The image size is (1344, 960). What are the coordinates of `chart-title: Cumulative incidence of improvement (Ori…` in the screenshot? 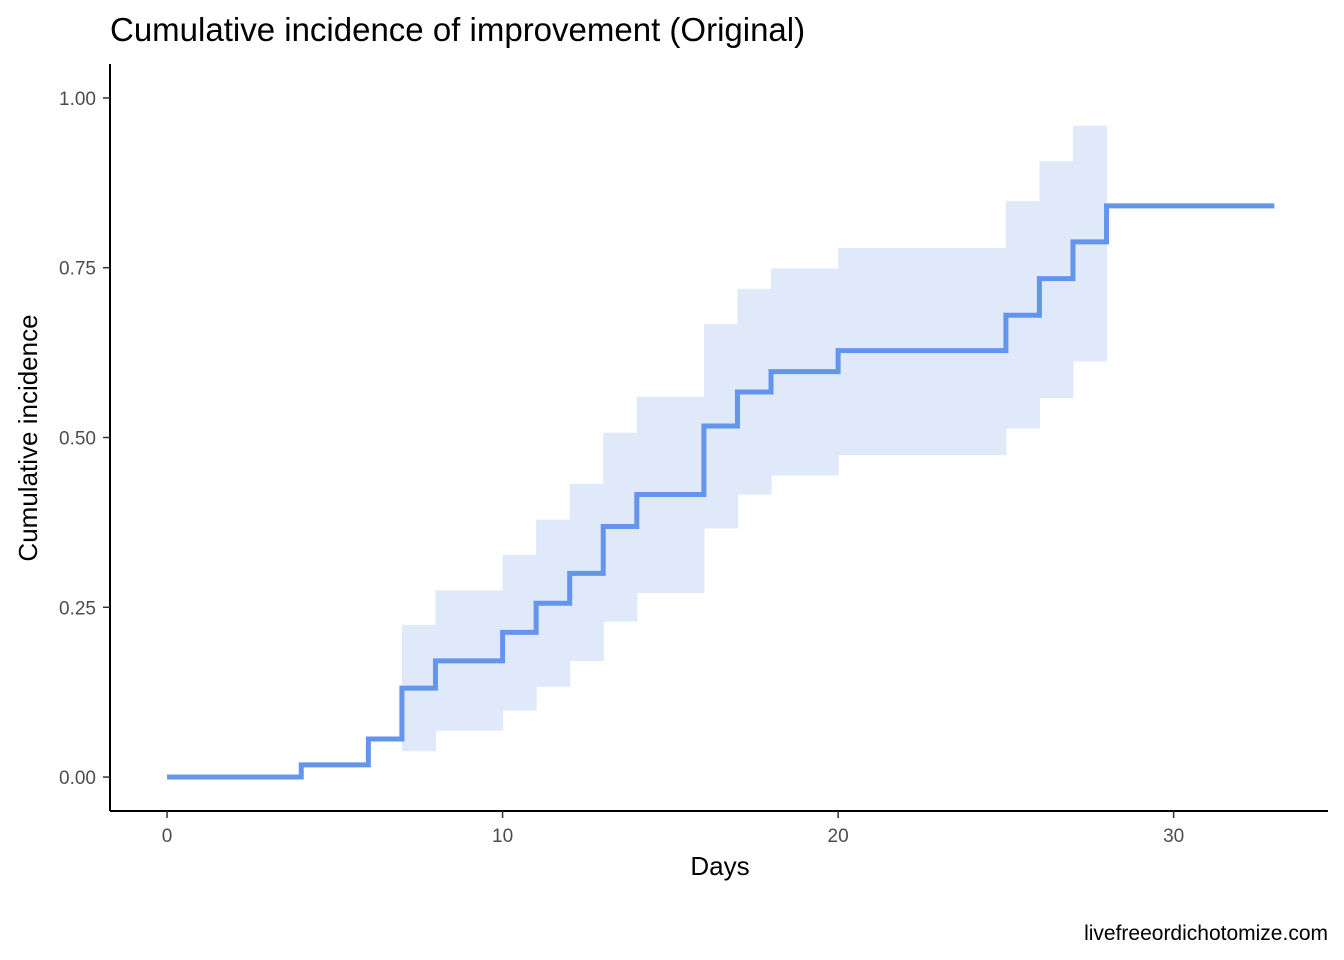 It's located at (457, 29).